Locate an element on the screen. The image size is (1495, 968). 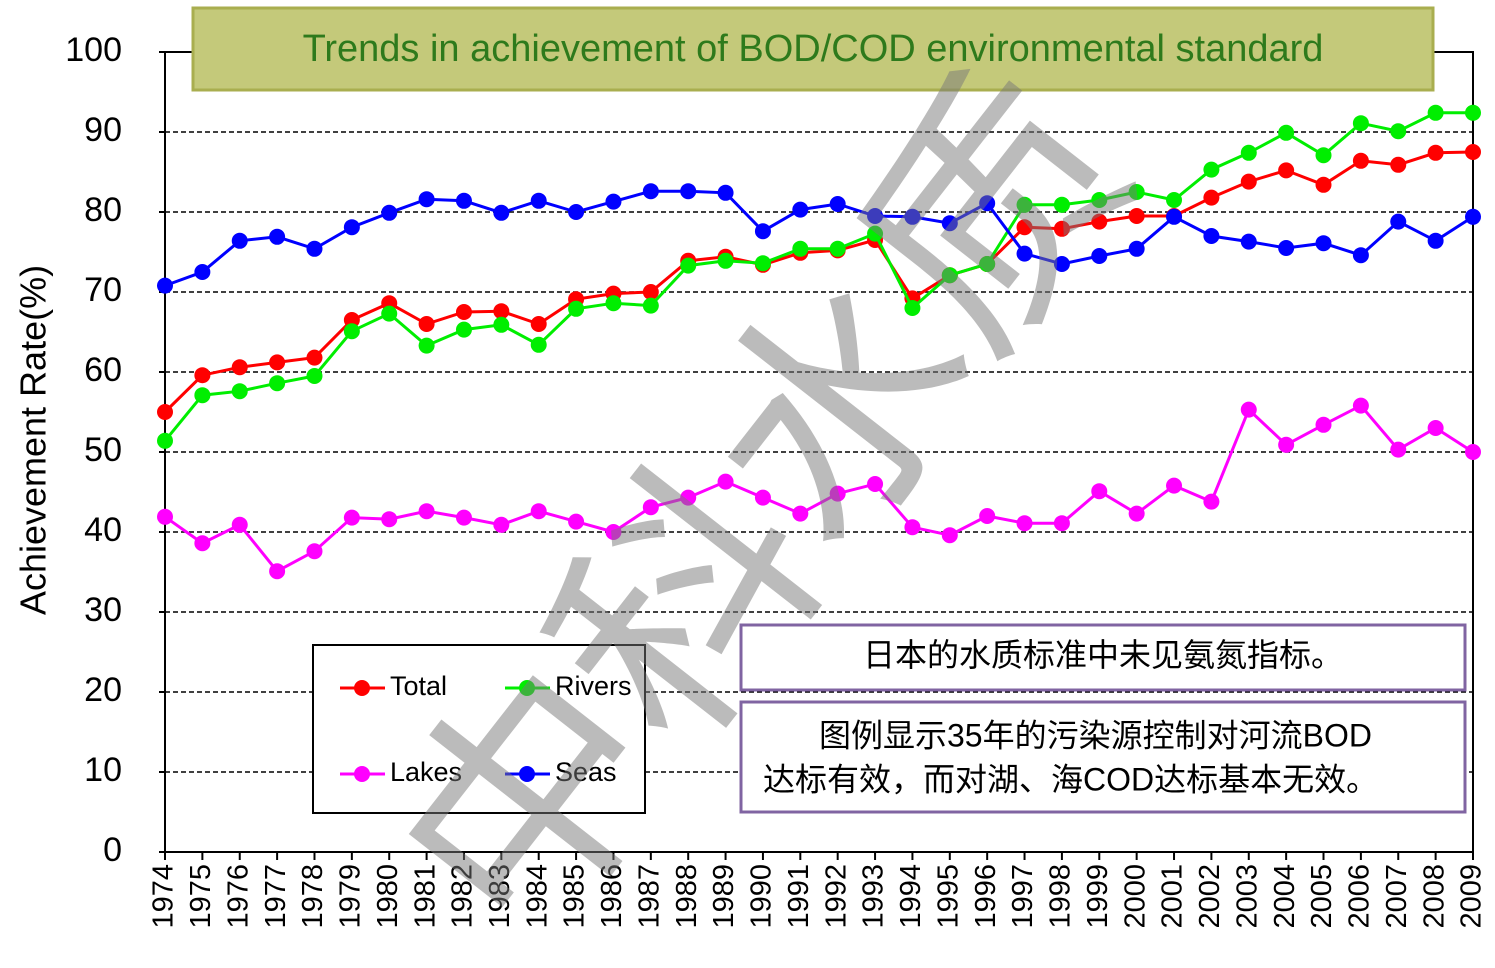
x-tick-label: 1986 is located at coordinates (612, 896).